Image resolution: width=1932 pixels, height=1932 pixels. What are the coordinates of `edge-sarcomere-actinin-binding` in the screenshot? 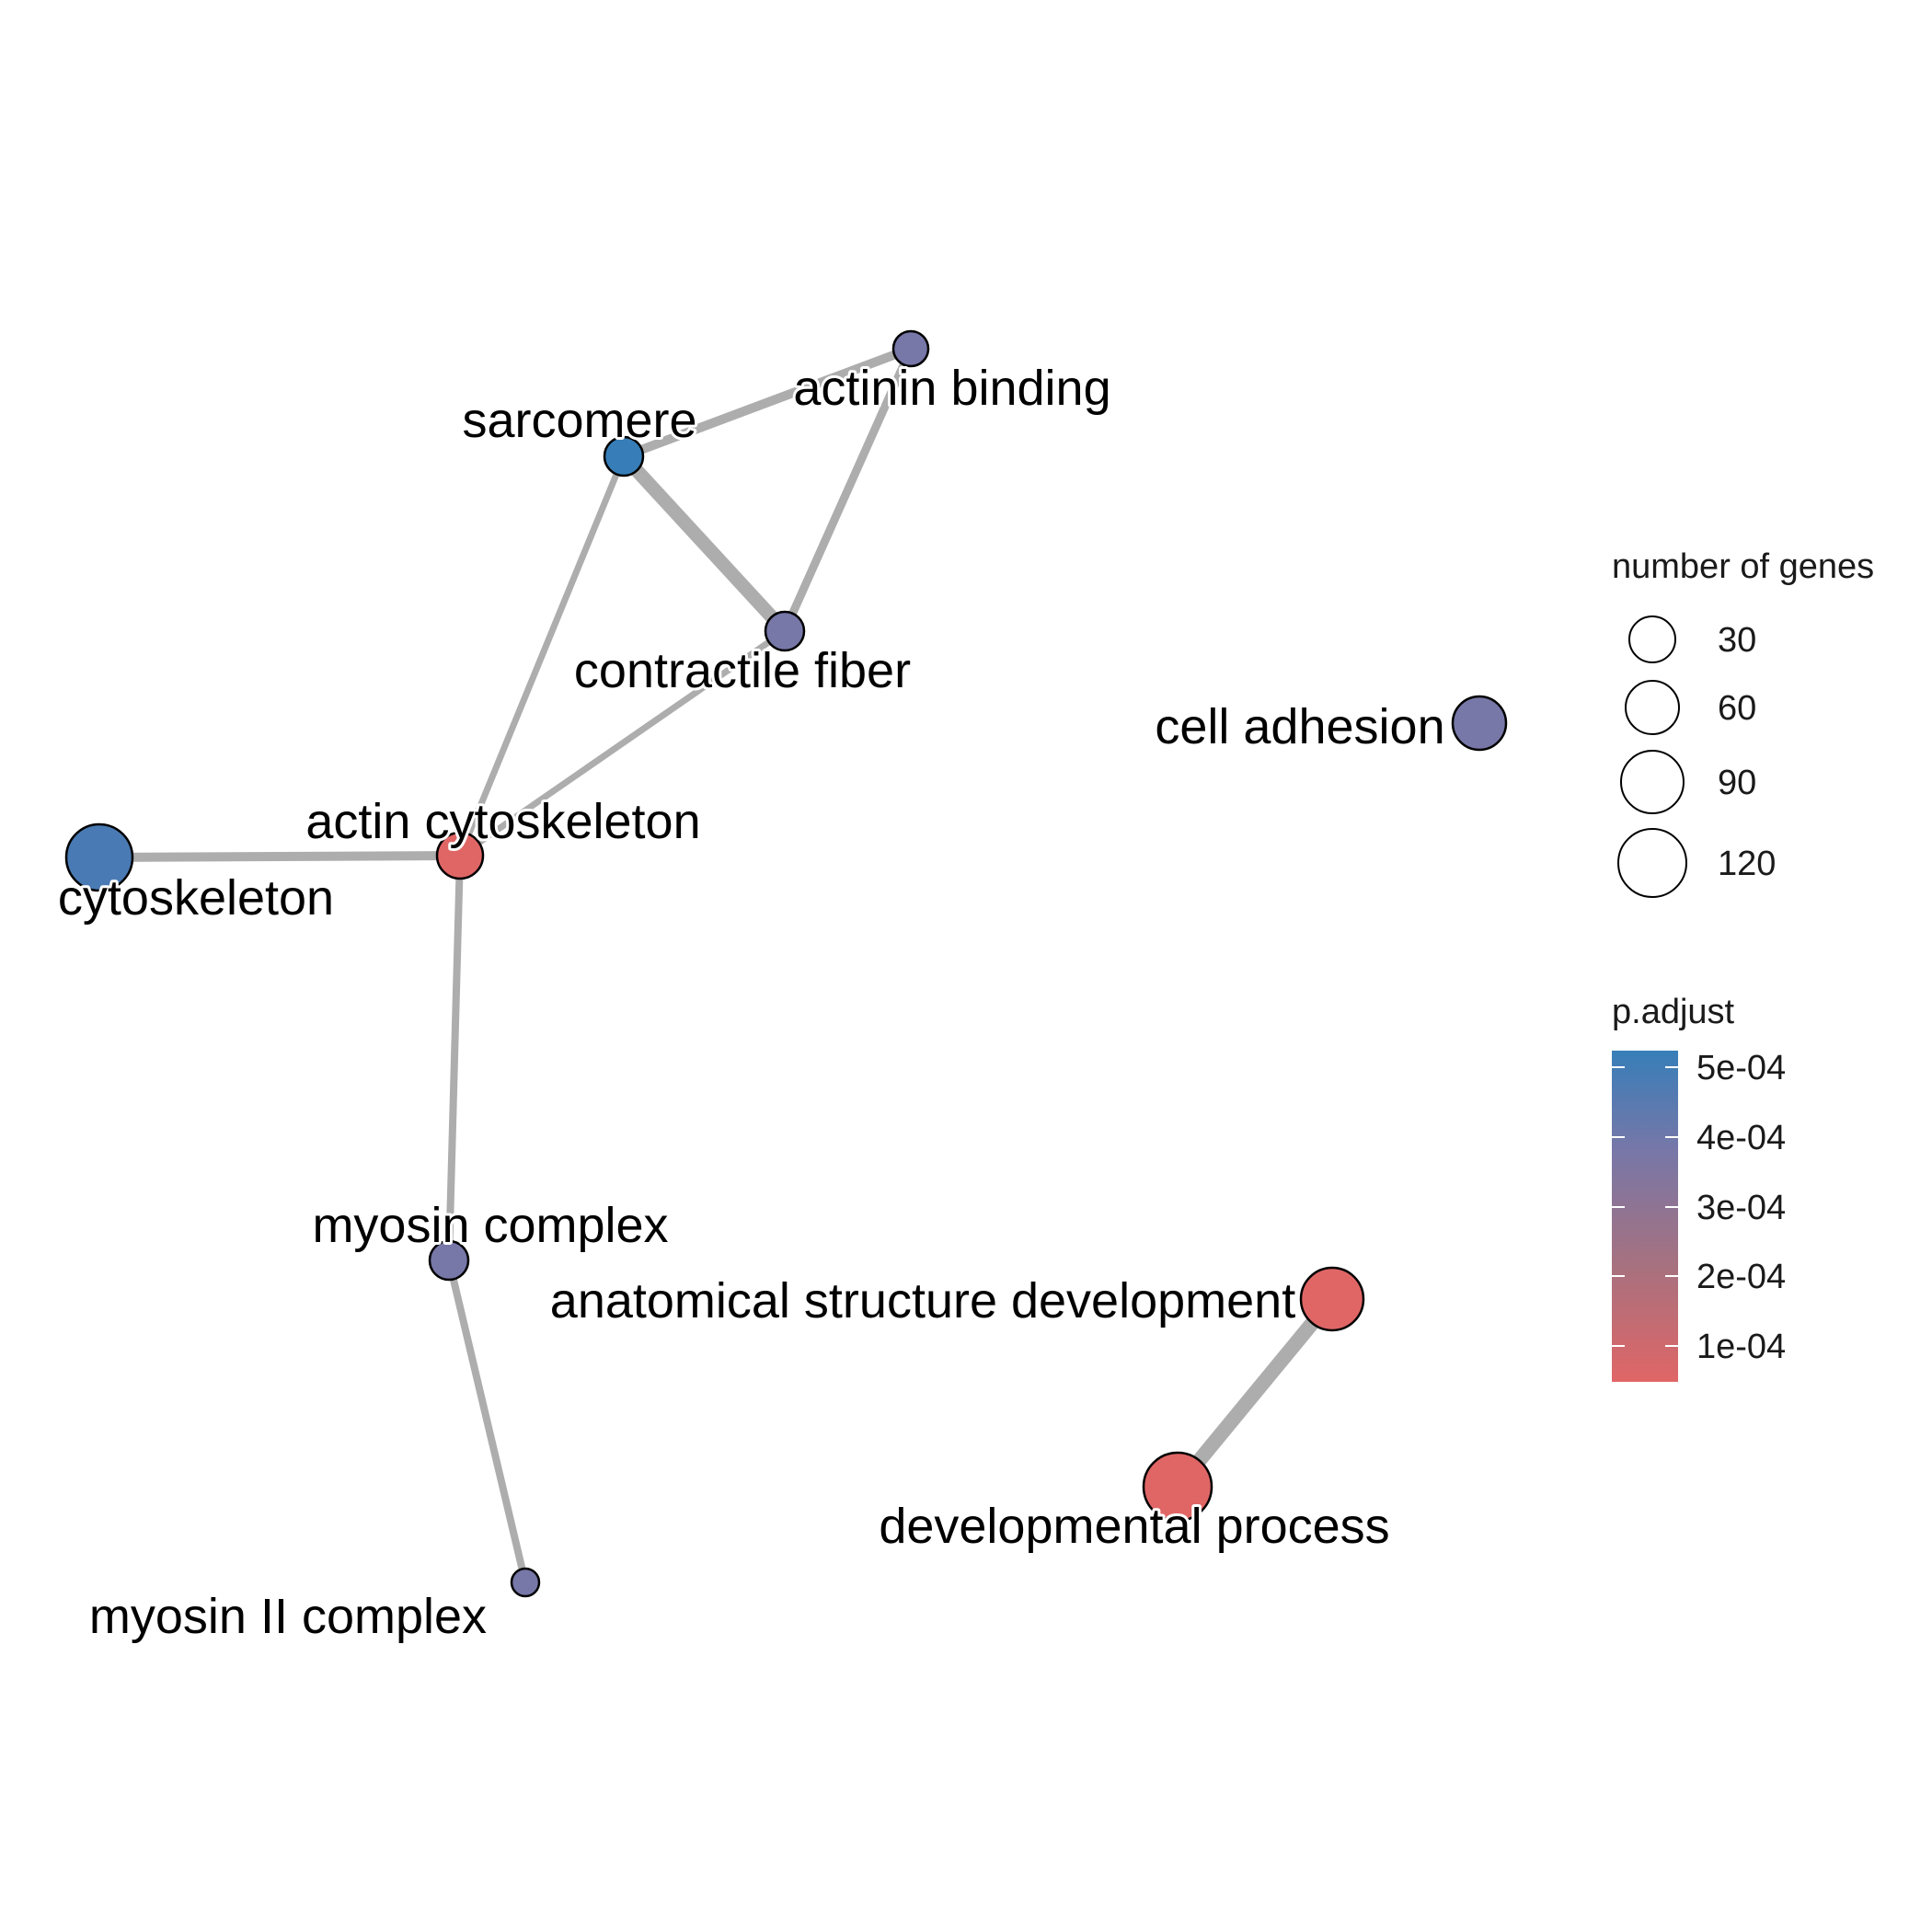 It's located at (767, 402).